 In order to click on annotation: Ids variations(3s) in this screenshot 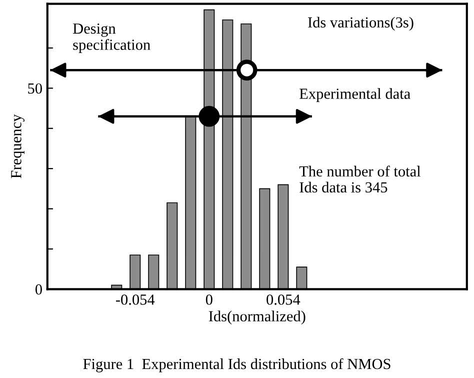, I will do `click(361, 23)`.